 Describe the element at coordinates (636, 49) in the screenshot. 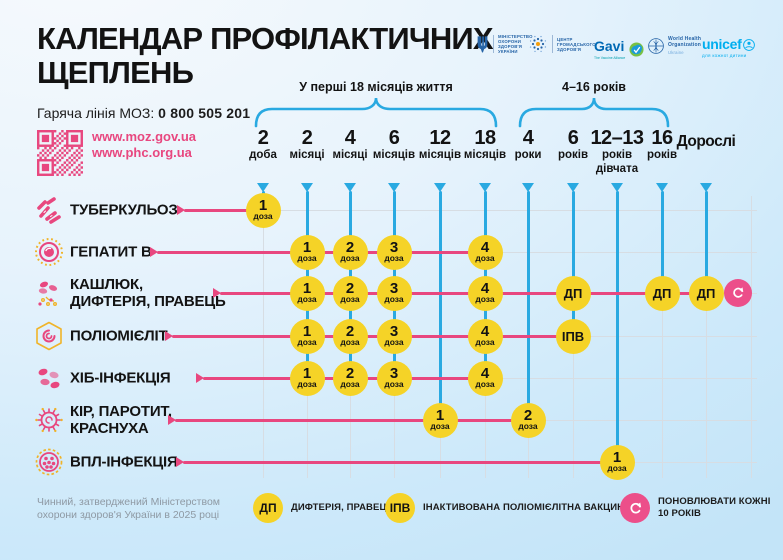

I see `gavi-globe-icon` at that location.